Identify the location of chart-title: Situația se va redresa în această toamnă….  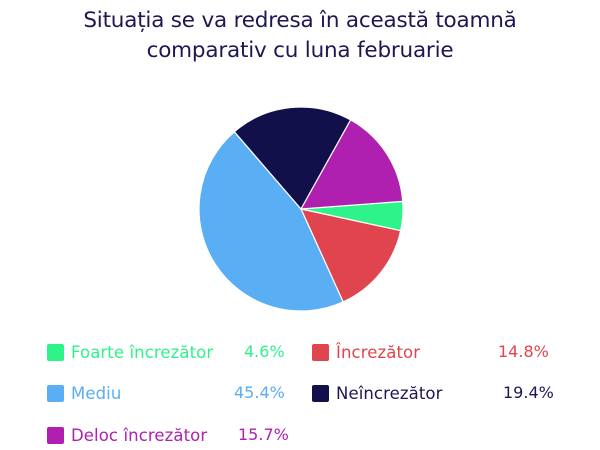
(300, 36).